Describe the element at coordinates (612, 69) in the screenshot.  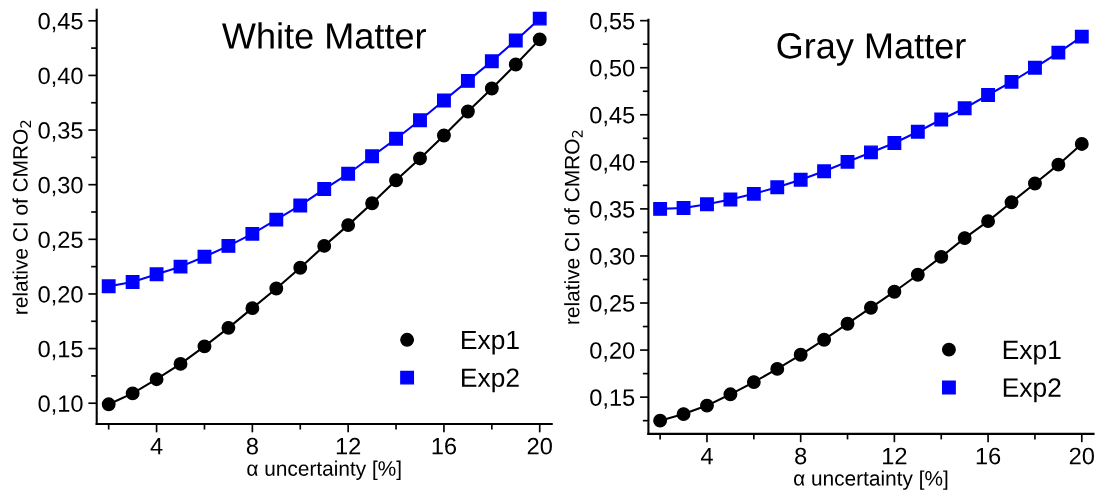
I see `y-tick-label: 0,50` at that location.